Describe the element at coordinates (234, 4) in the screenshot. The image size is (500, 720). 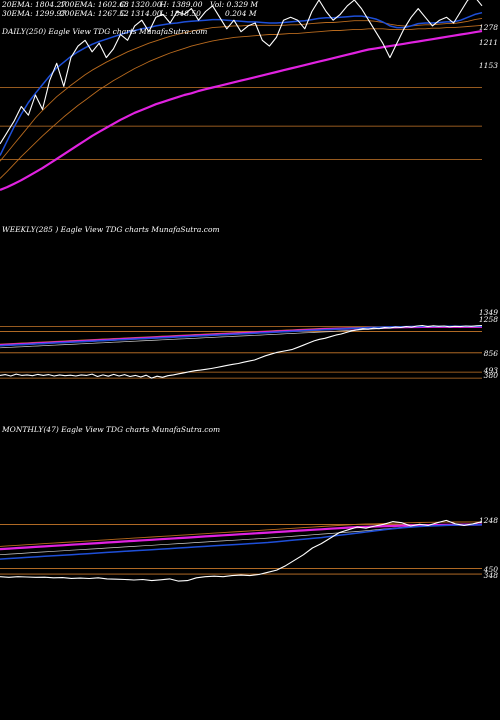
I see `header-volume: Vol: 0.329 M` at that location.